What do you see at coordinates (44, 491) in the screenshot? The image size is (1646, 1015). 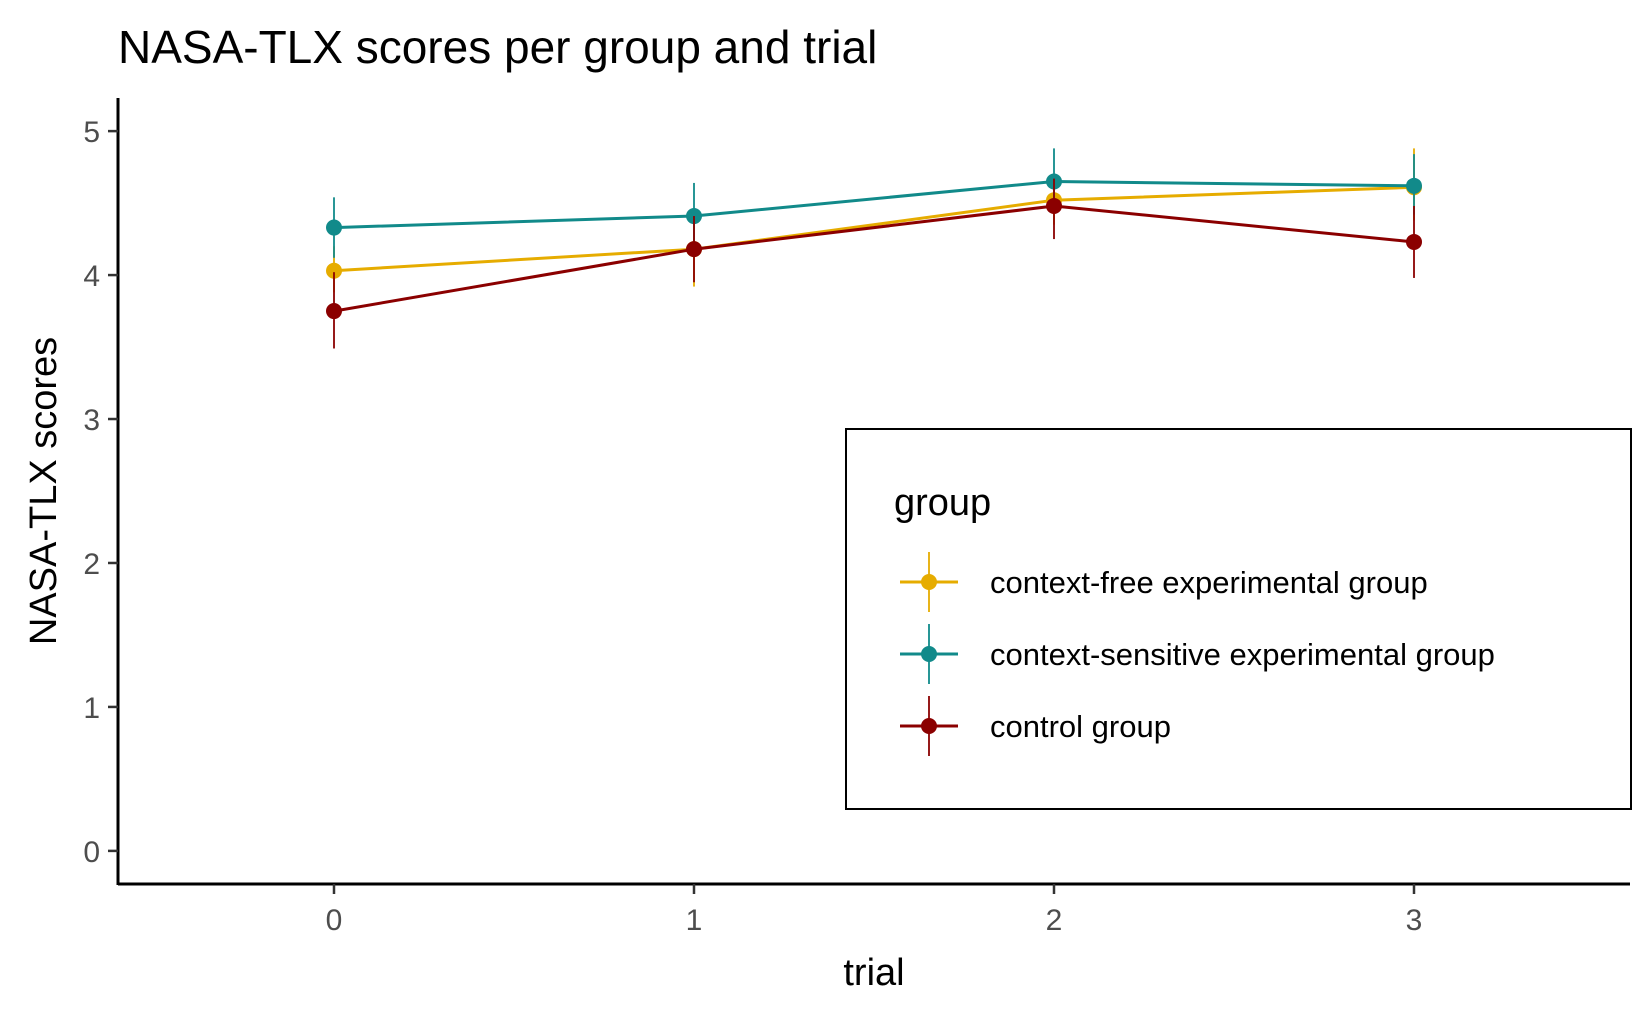 I see `y-axis-title: NASA-TLX scores` at bounding box center [44, 491].